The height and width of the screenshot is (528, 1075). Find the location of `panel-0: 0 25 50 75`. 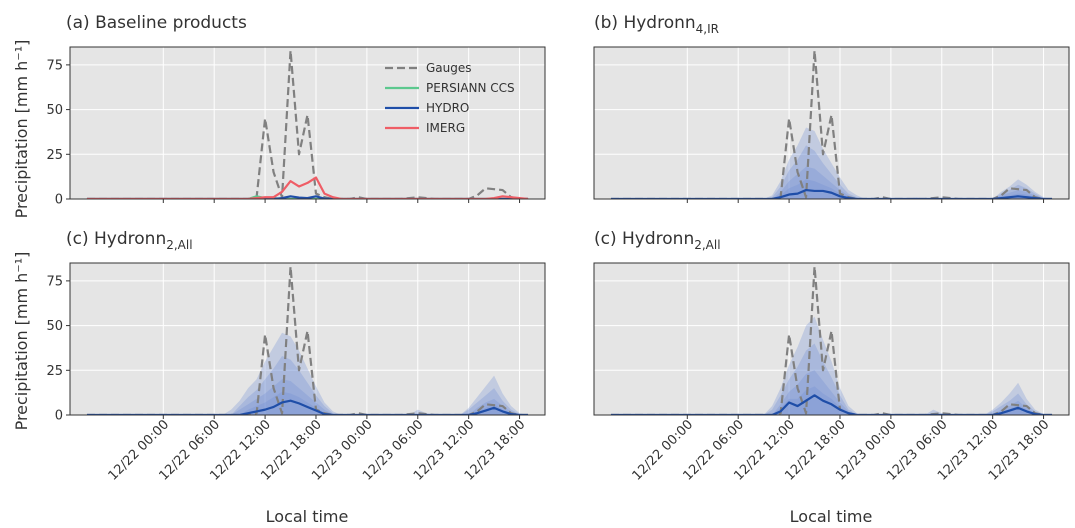

panel-0: 0 25 50 75 is located at coordinates (296, 127).